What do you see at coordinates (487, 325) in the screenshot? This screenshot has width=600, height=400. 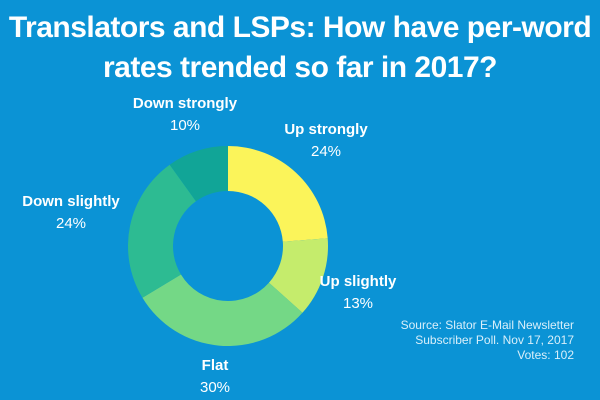 I see `source-line-1: Source: Slator E-Mail Newsletter` at bounding box center [487, 325].